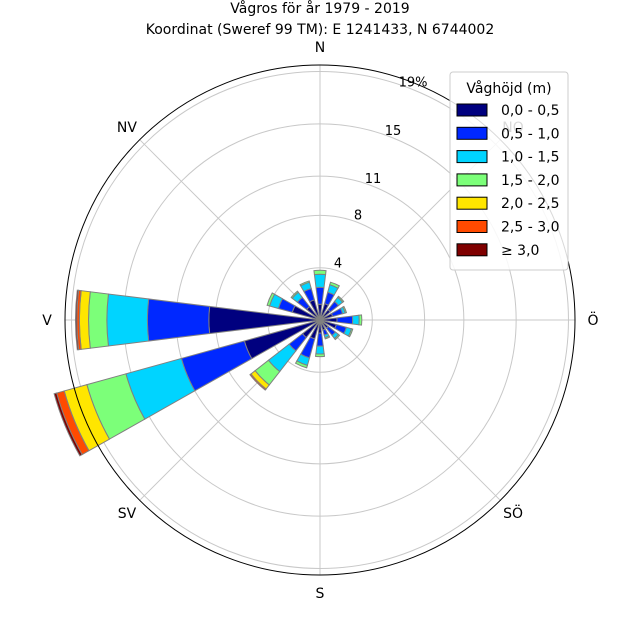 The height and width of the screenshot is (640, 640). What do you see at coordinates (47, 321) in the screenshot?
I see `direction-label: V` at bounding box center [47, 321].